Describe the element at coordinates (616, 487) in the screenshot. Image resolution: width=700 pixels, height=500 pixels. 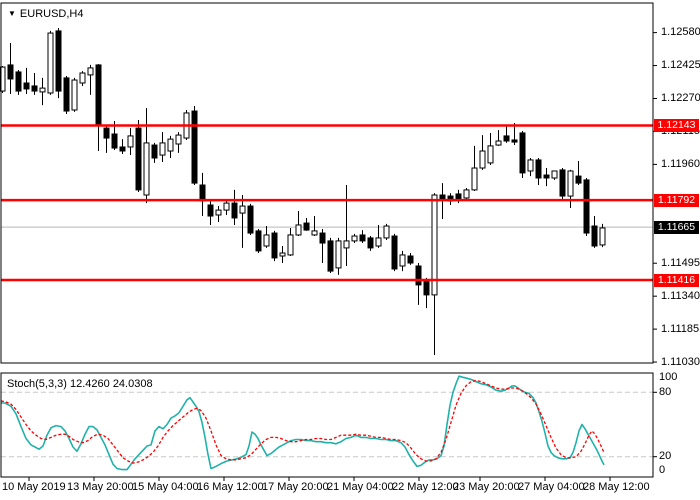
I see `time-axis-label: 28 May 12:00` at that location.